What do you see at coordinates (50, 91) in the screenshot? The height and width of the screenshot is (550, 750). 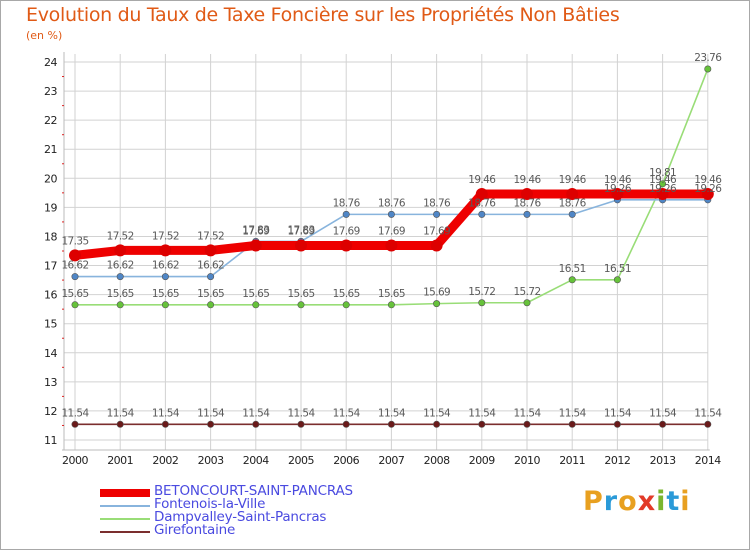 I see `y-tick-label: 23` at bounding box center [50, 91].